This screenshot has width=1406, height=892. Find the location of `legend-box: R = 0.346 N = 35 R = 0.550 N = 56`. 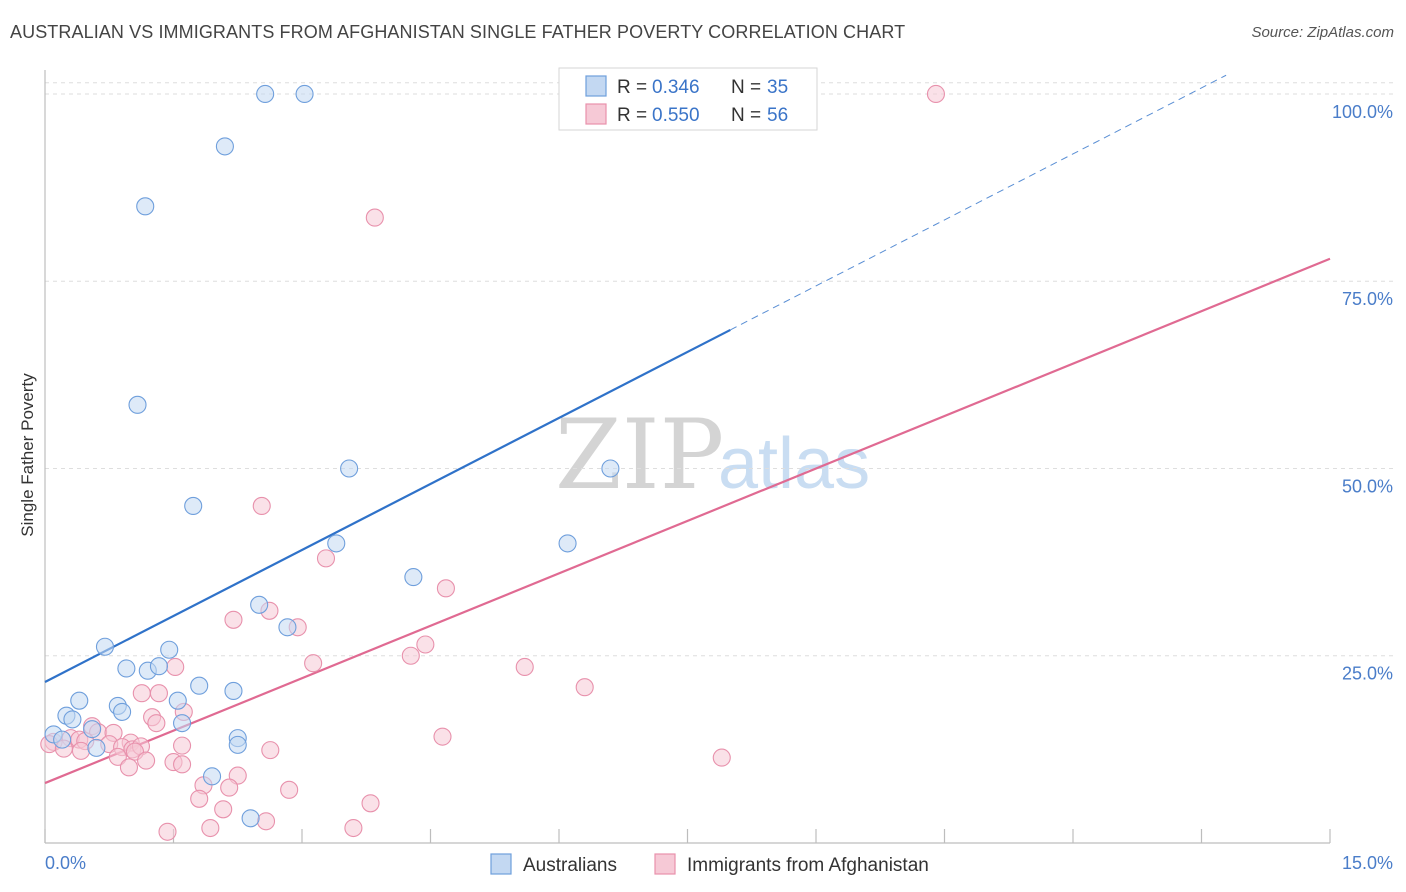

legend-box: R = 0.346 N = 35 R = 0.550 N = 56 is located at coordinates (688, 99).